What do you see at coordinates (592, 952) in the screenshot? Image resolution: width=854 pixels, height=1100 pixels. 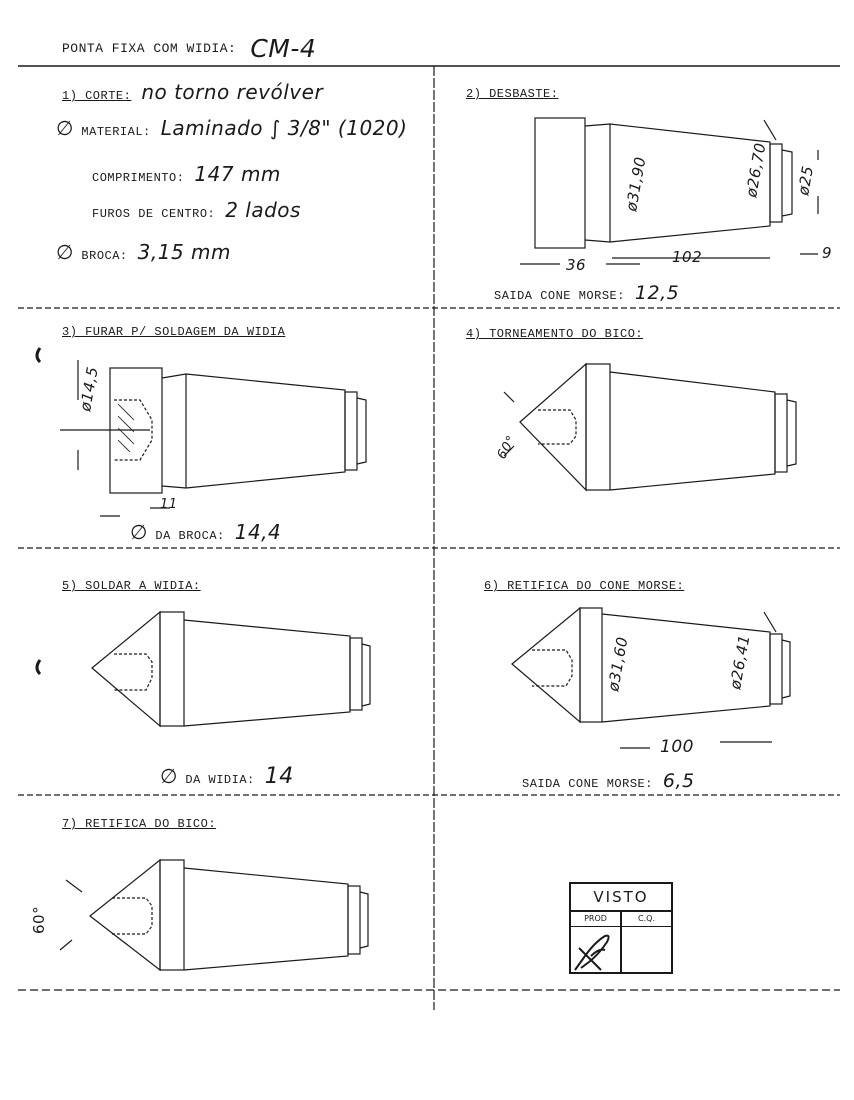 I see `signature-icon` at bounding box center [592, 952].